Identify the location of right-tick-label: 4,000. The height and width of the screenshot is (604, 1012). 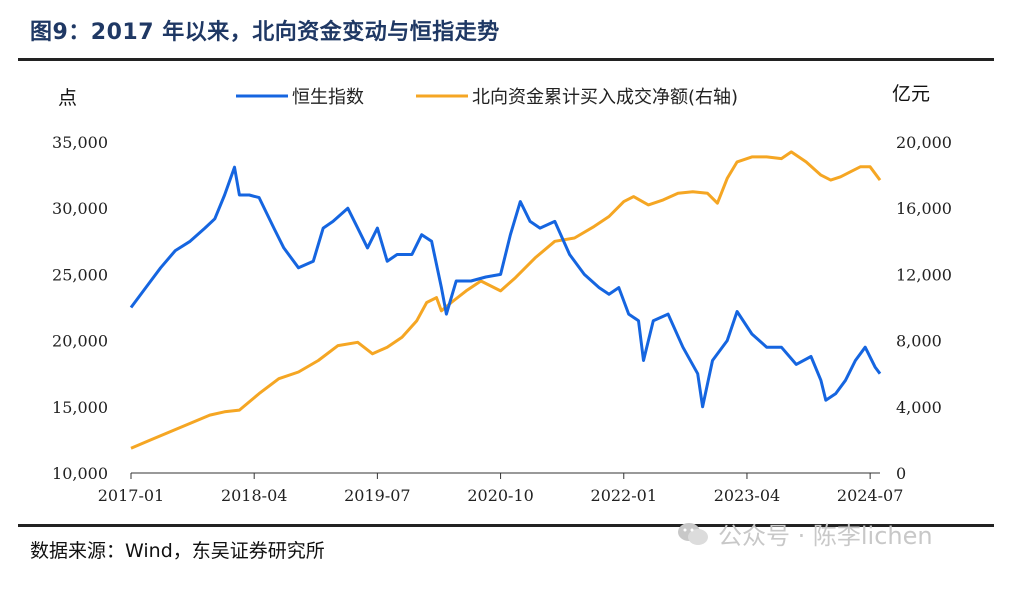
(919, 407).